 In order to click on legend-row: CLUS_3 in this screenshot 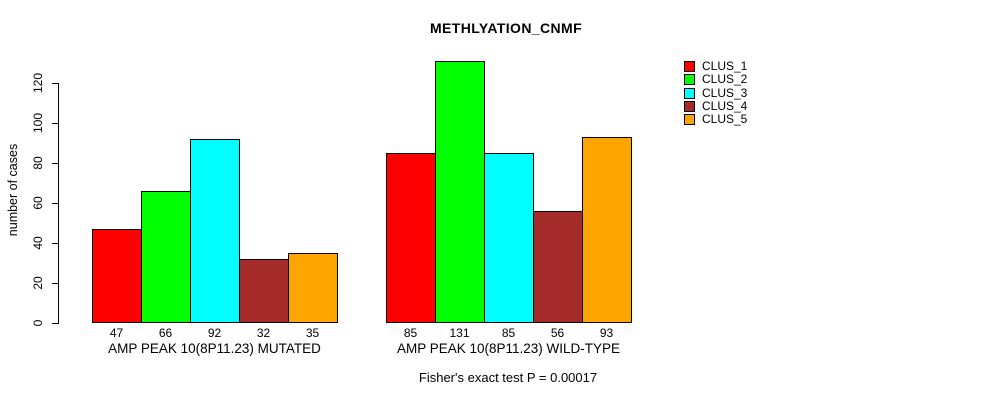, I will do `click(716, 92)`.